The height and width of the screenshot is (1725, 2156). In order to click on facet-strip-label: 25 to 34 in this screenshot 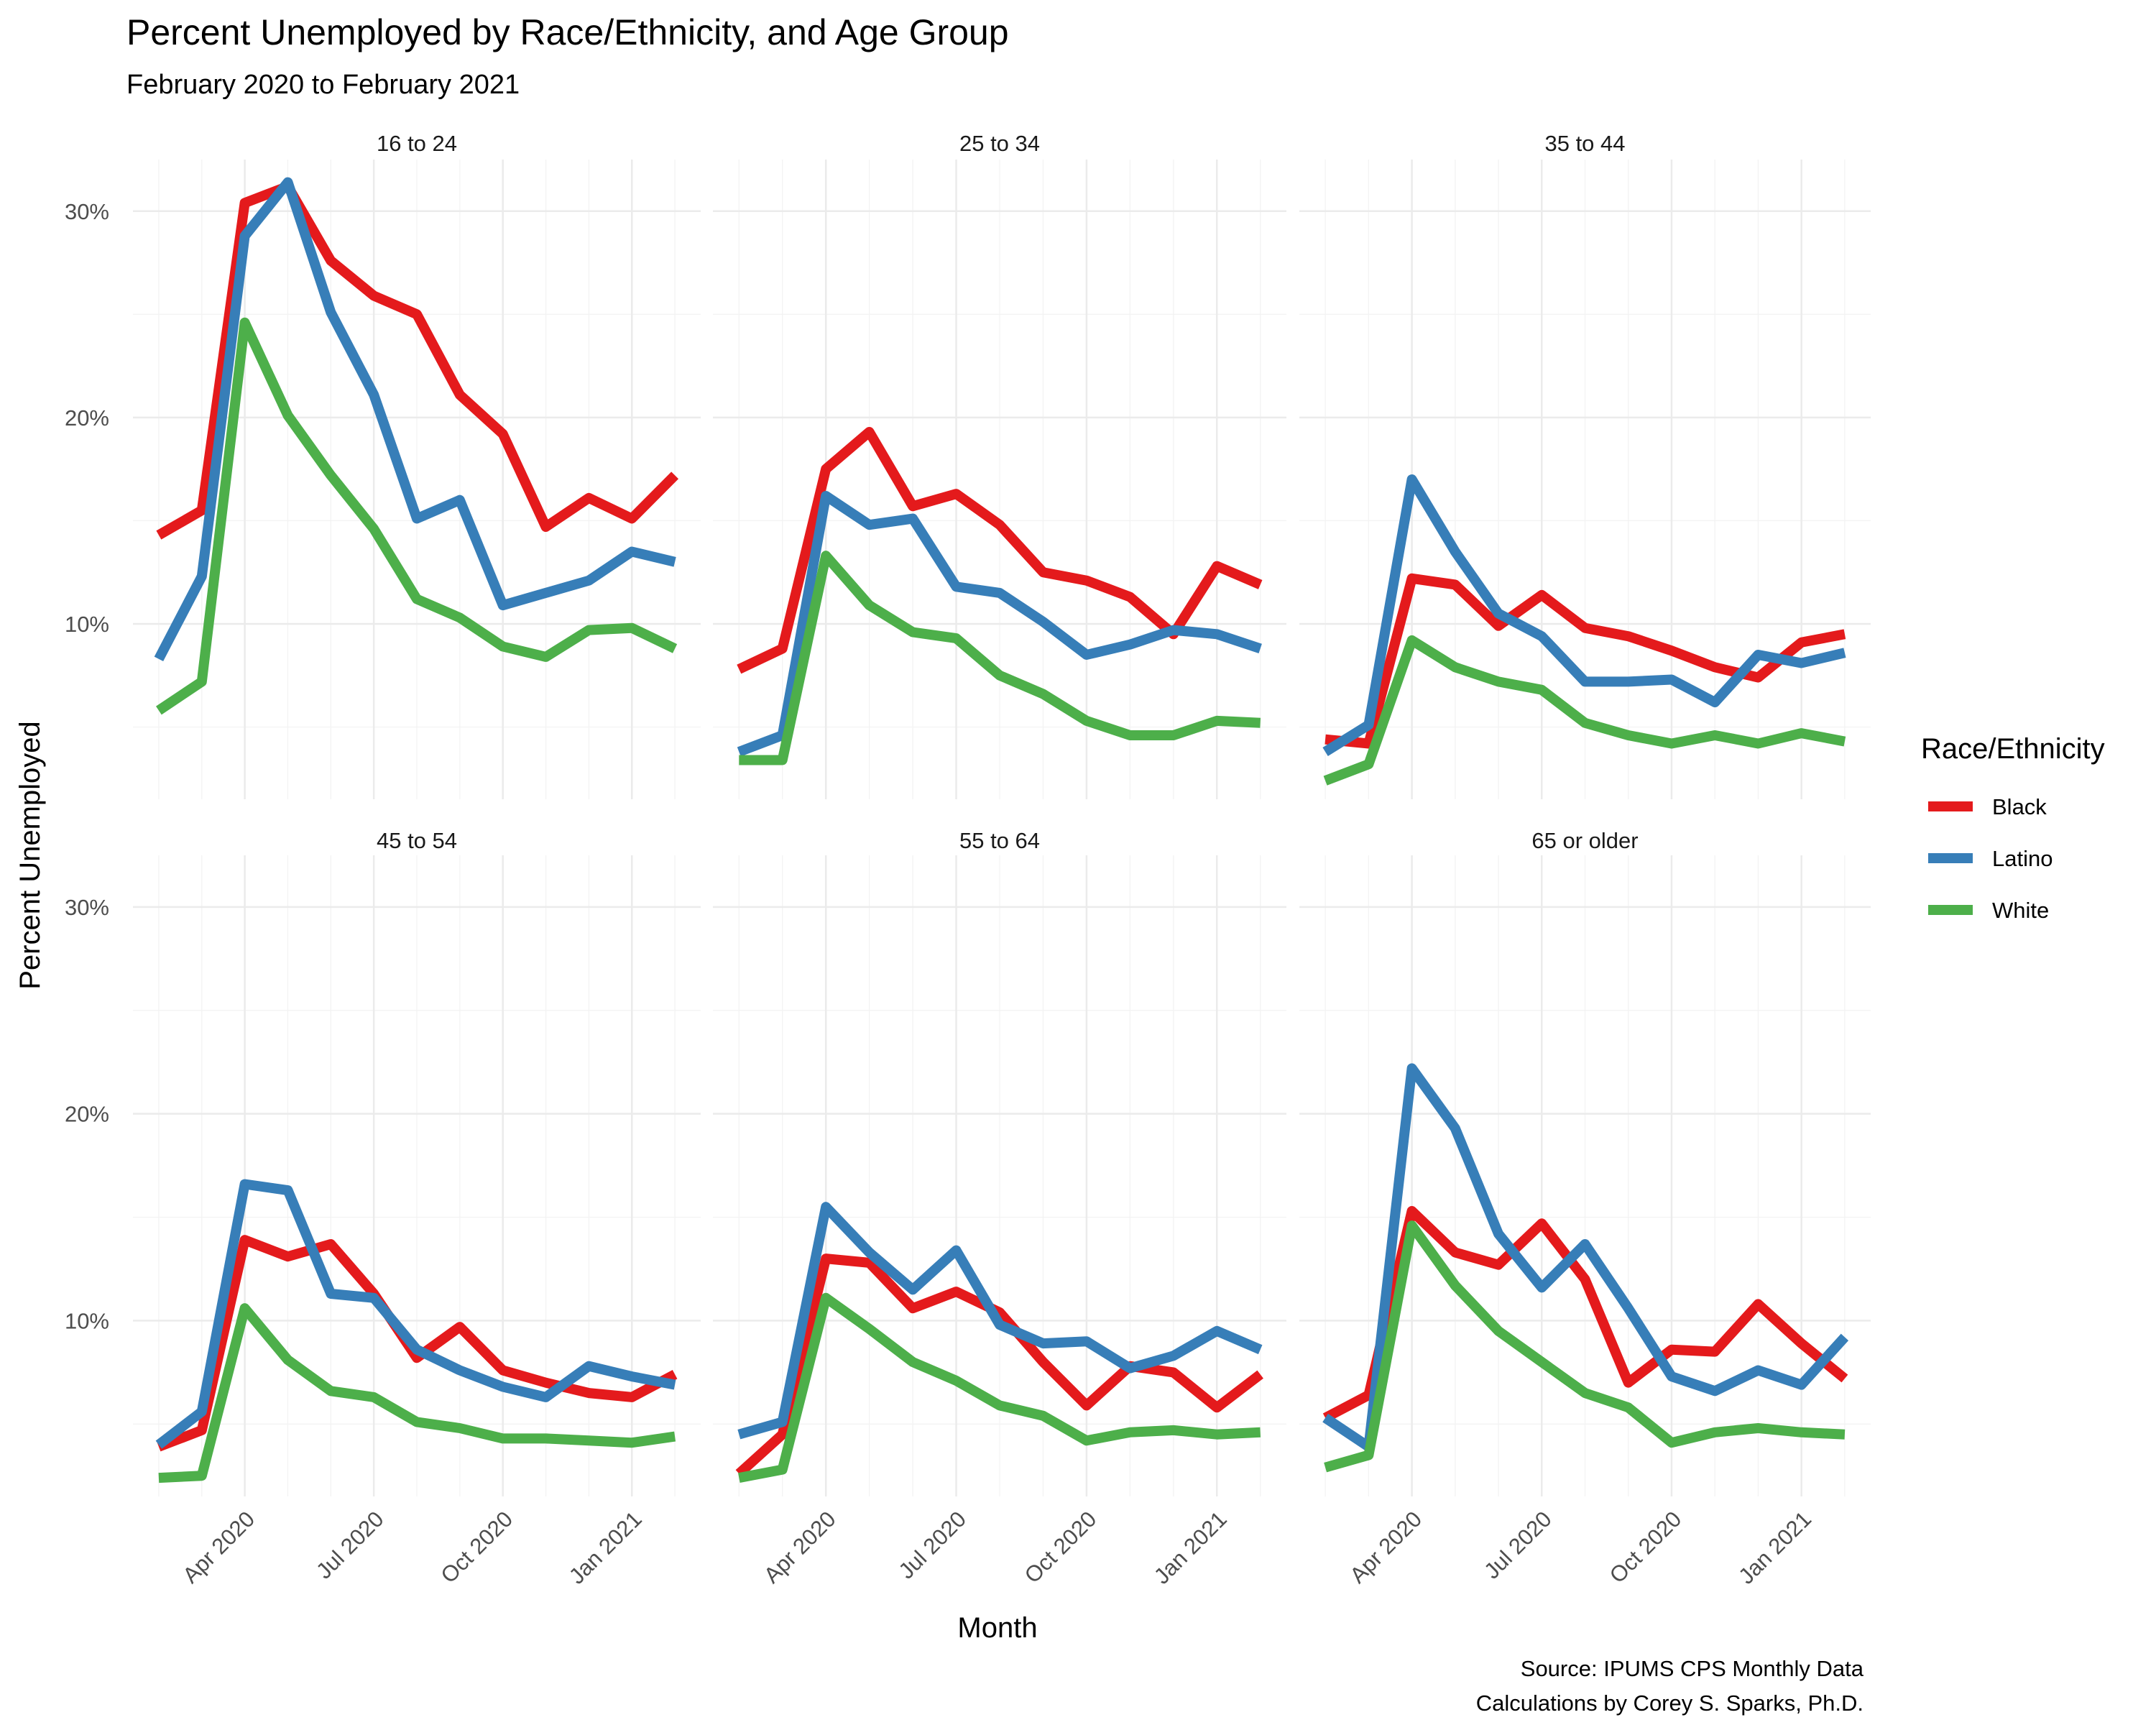, I will do `click(1000, 143)`.